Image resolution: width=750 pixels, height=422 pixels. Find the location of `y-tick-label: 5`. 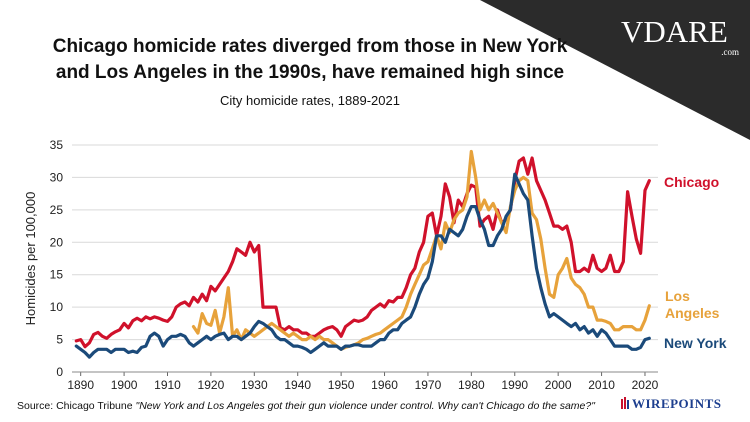

y-tick-label: 5 is located at coordinates (59, 340).